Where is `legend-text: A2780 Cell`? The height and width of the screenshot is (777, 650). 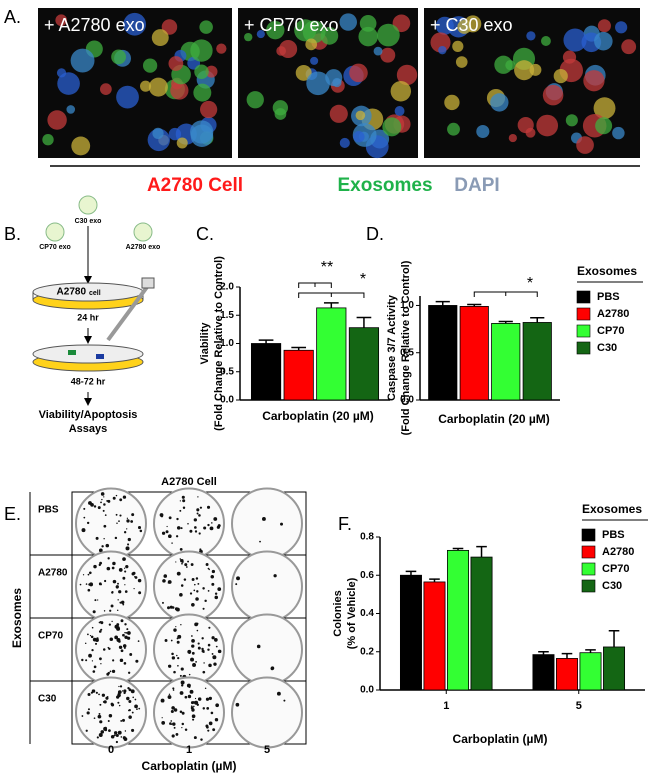
legend-text: A2780 Cell is located at coordinates (195, 185).